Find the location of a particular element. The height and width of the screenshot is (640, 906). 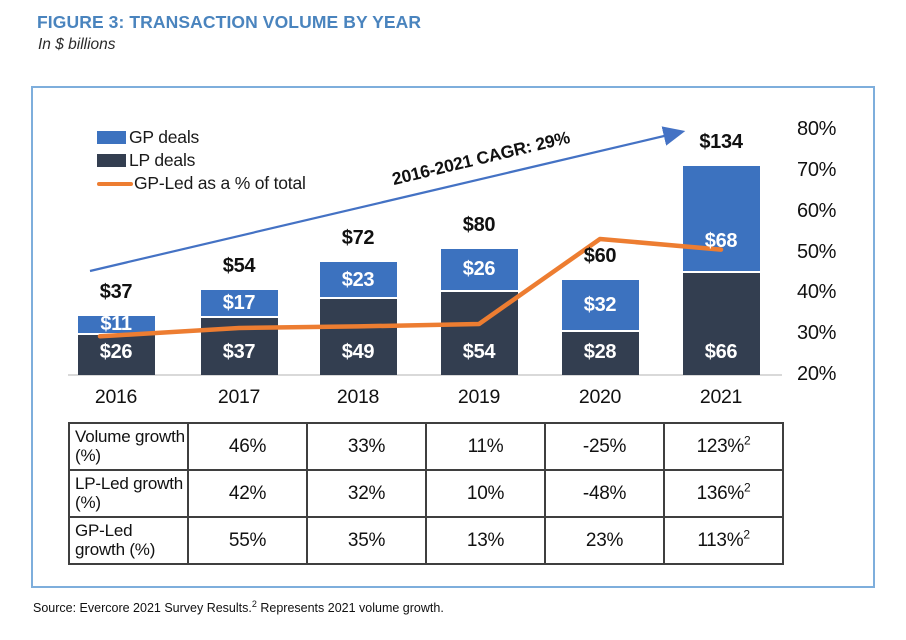

source-footnote-marker: 2 is located at coordinates (254, 603).